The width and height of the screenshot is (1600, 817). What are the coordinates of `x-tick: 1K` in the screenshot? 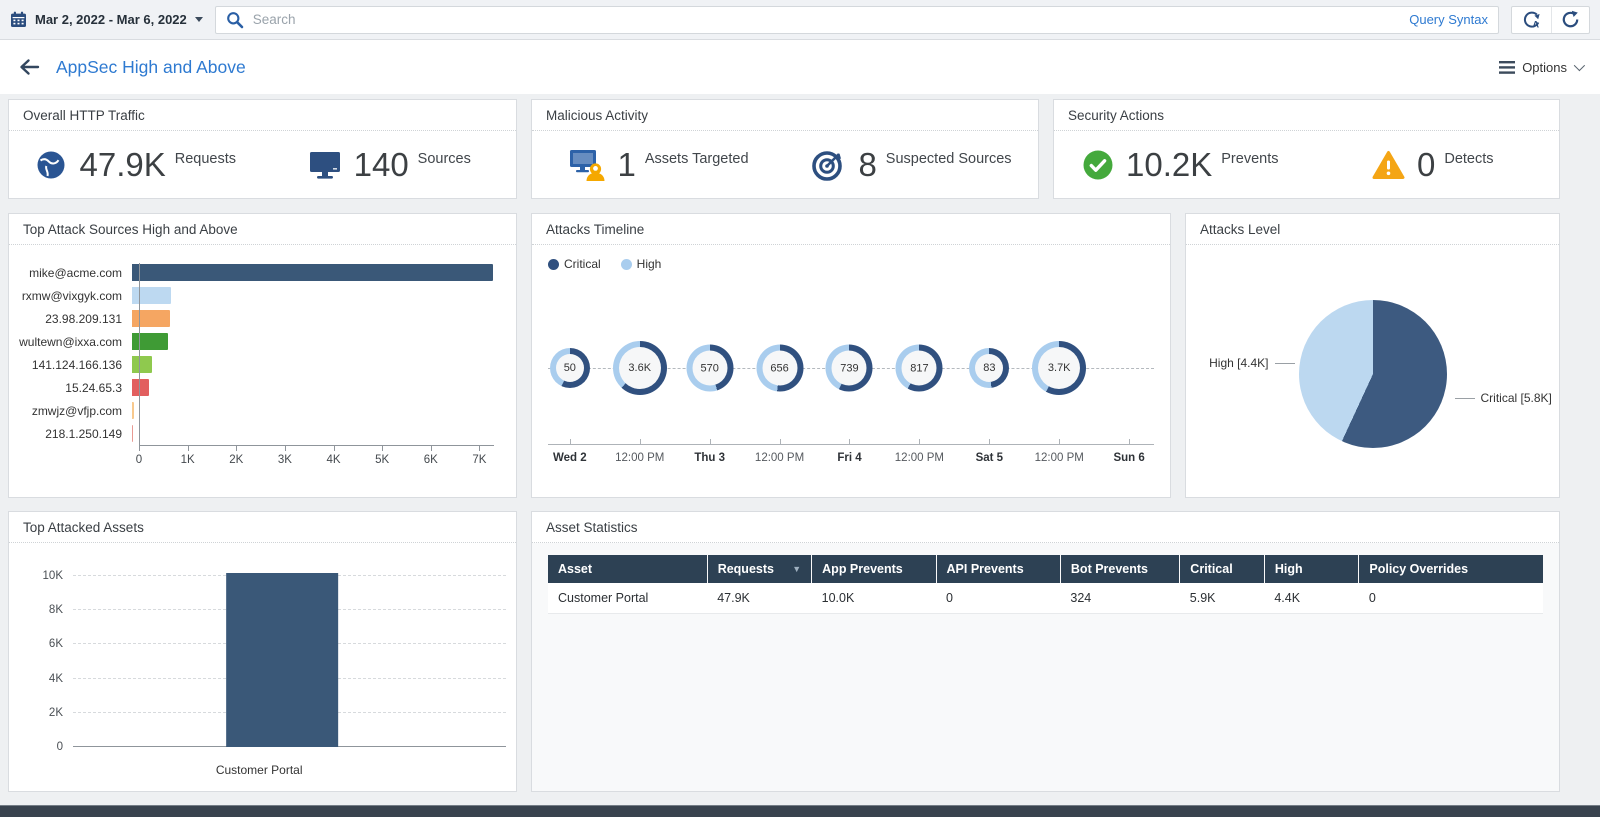 It's located at (191, 456).